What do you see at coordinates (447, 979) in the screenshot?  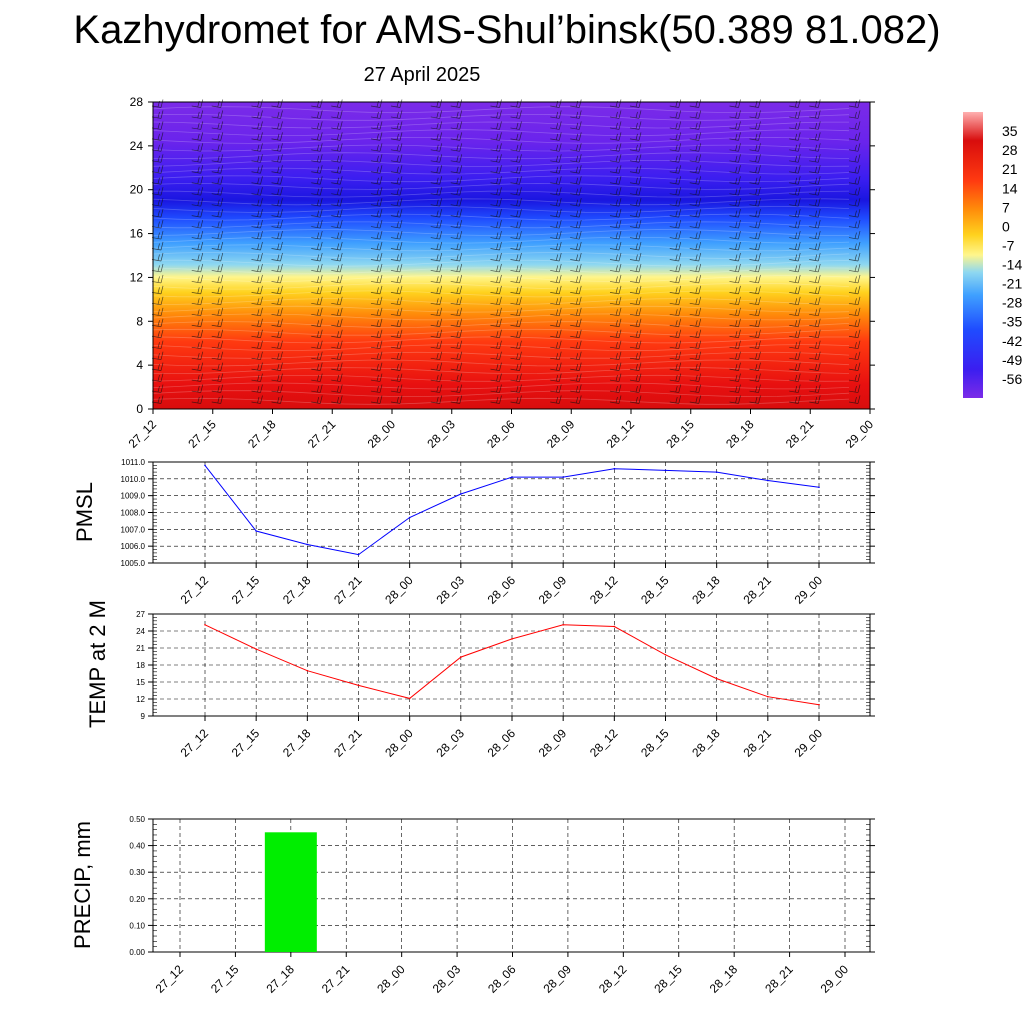 I see `x-tick-label: 28_03` at bounding box center [447, 979].